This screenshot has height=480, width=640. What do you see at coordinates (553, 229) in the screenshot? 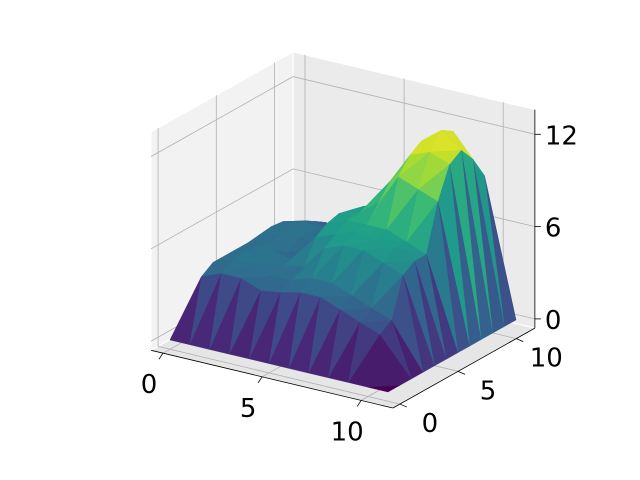
I see `z-tick-label: 6` at bounding box center [553, 229].